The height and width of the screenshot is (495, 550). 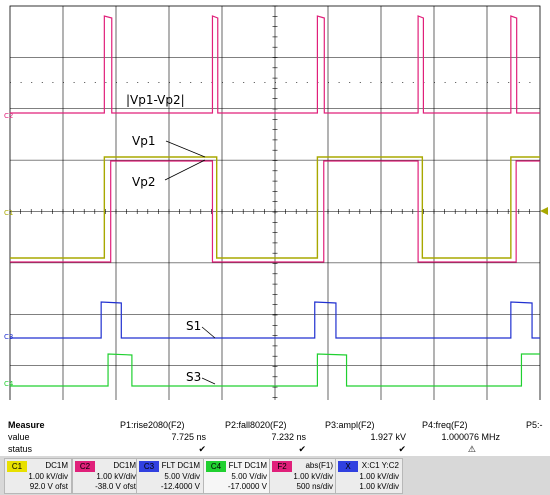 I want to click on p4-name: P4:freq(F2), so click(x=445, y=425).